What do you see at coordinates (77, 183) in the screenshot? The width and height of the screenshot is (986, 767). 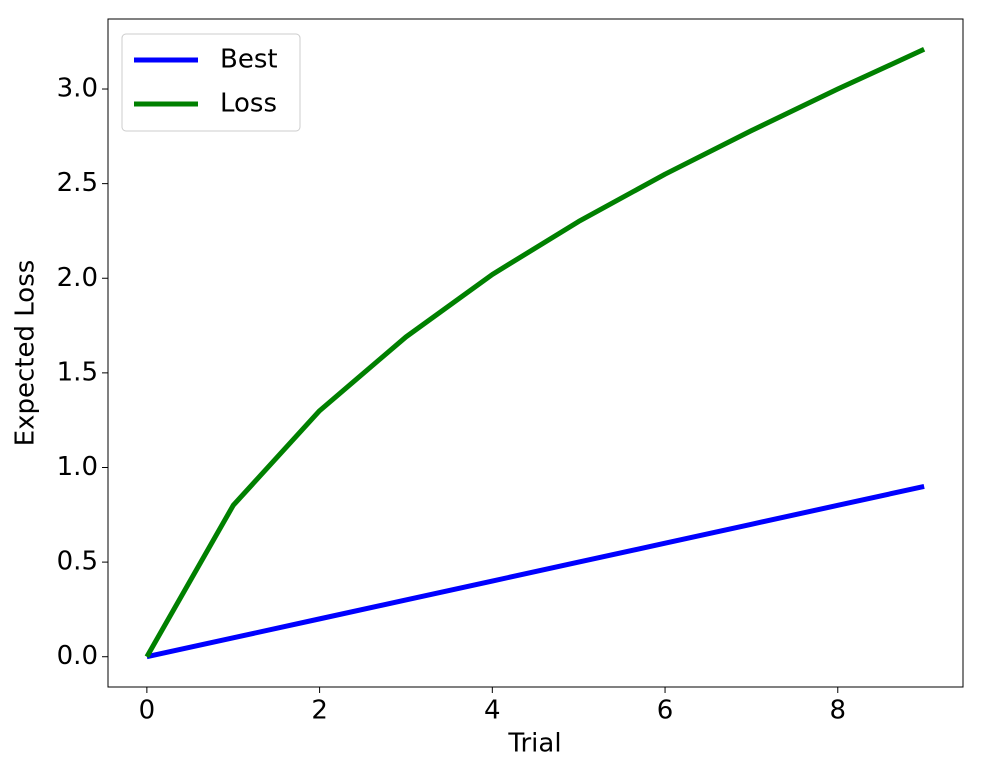 I see `y-tick-label: 2.5` at bounding box center [77, 183].